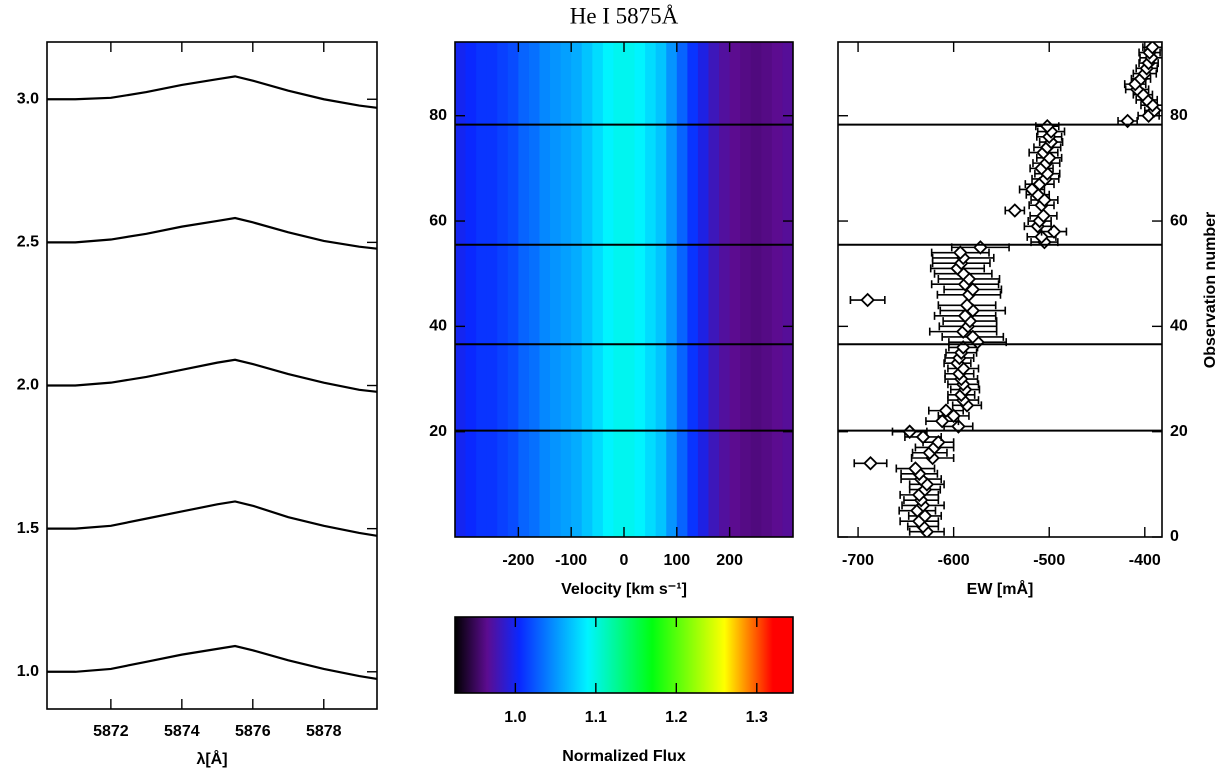 Image resolution: width=1225 pixels, height=773 pixels. I want to click on x-tick-label: -400, so click(1145, 560).